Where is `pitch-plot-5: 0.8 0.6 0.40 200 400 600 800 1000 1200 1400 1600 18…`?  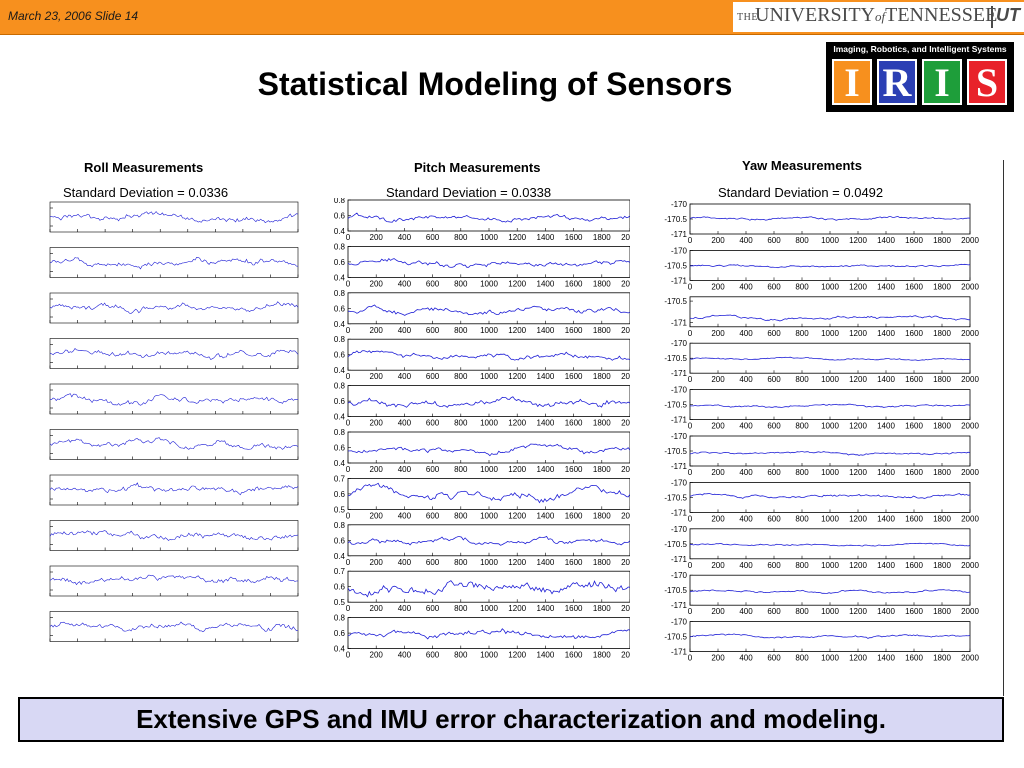
pitch-plot-5: 0.8 0.6 0.40 200 400 600 800 1000 1200 1400 1600 18… is located at coordinates (487, 405).